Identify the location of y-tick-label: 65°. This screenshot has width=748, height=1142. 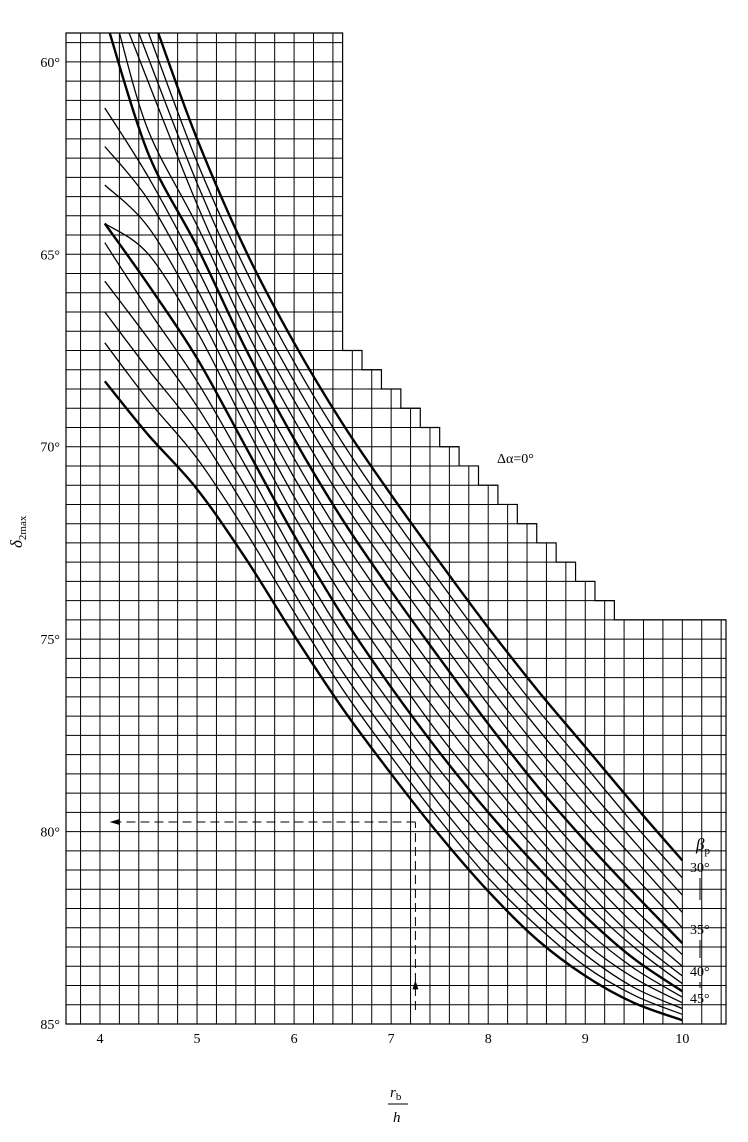
(50, 255).